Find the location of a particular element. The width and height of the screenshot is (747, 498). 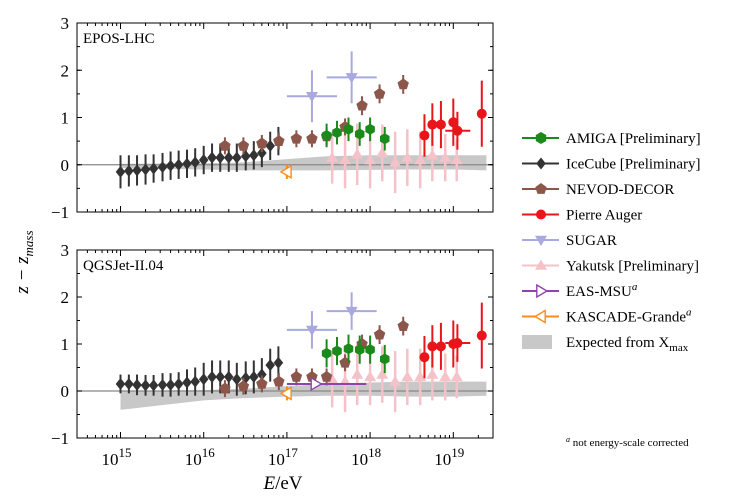

legend-label-text: KASCADE-Grande is located at coordinates (626, 318).